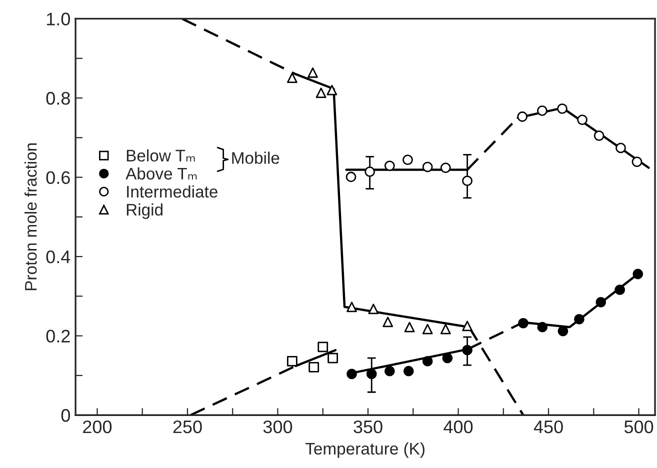  I want to click on x-tick-label: 300, so click(277, 427).